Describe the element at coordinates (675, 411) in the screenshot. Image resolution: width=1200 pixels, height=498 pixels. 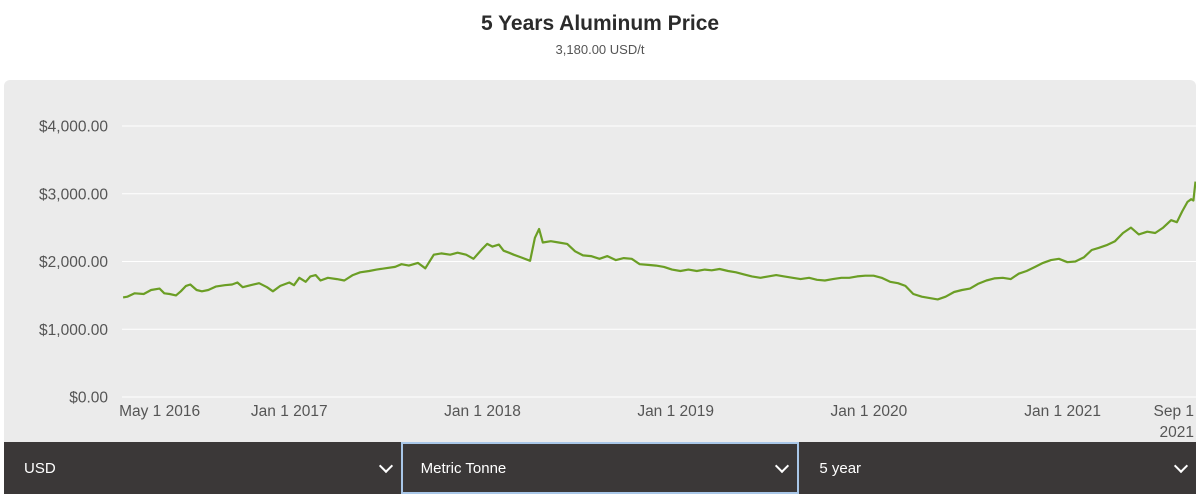
I see `x-tick-label: Jan 1 2019` at that location.